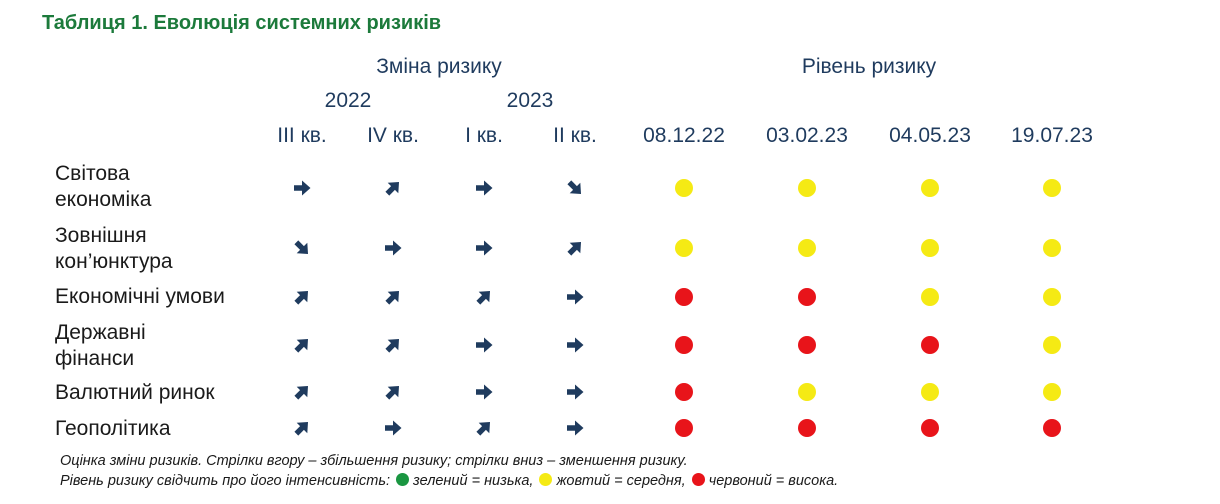 The image size is (1220, 504). What do you see at coordinates (103, 186) in the screenshot?
I see `row-label: Світова економіка` at bounding box center [103, 186].